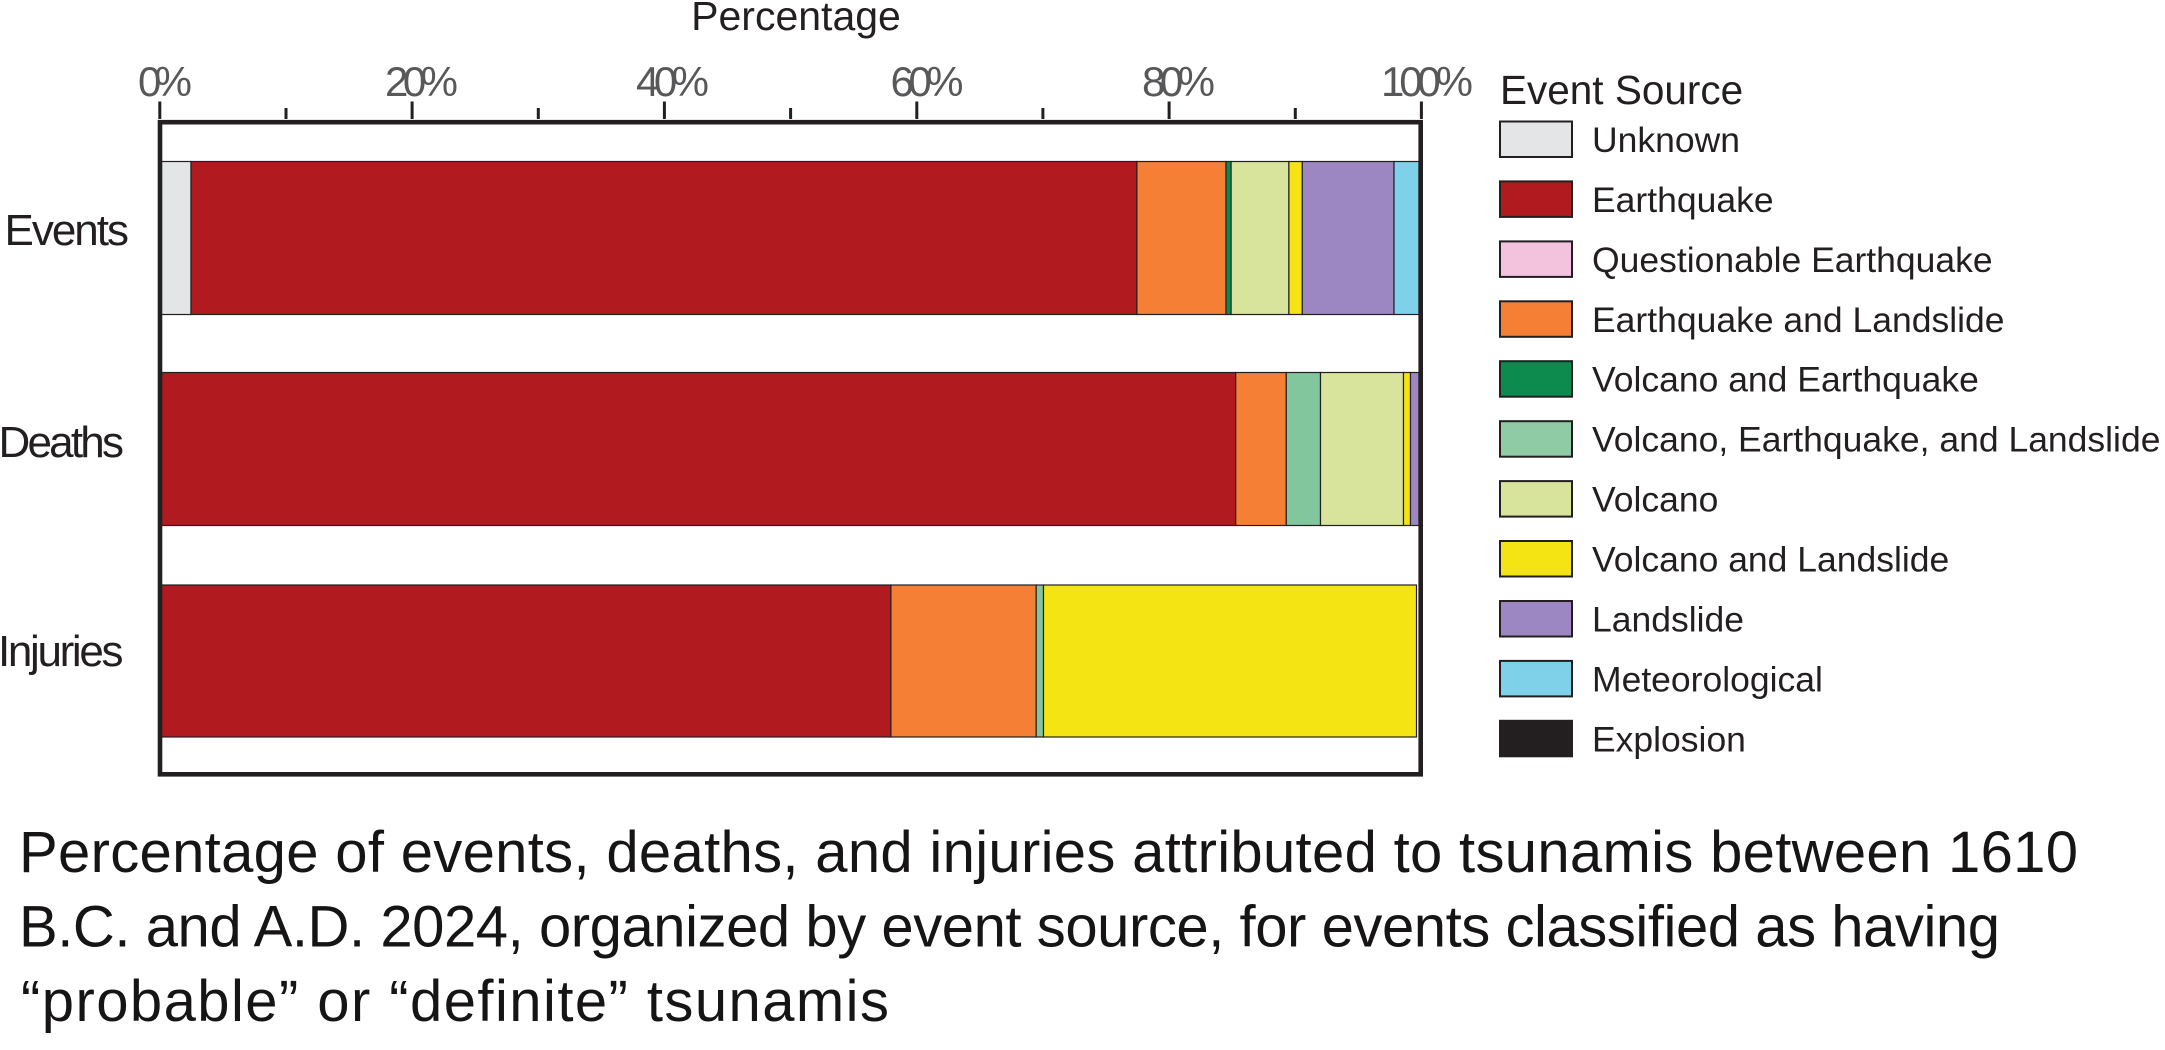  I want to click on svg-text: Event Source, so click(1621, 90).